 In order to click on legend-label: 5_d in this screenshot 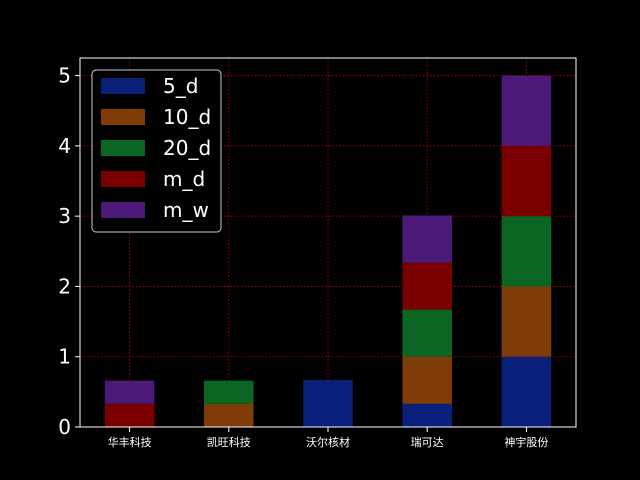, I will do `click(180, 86)`.